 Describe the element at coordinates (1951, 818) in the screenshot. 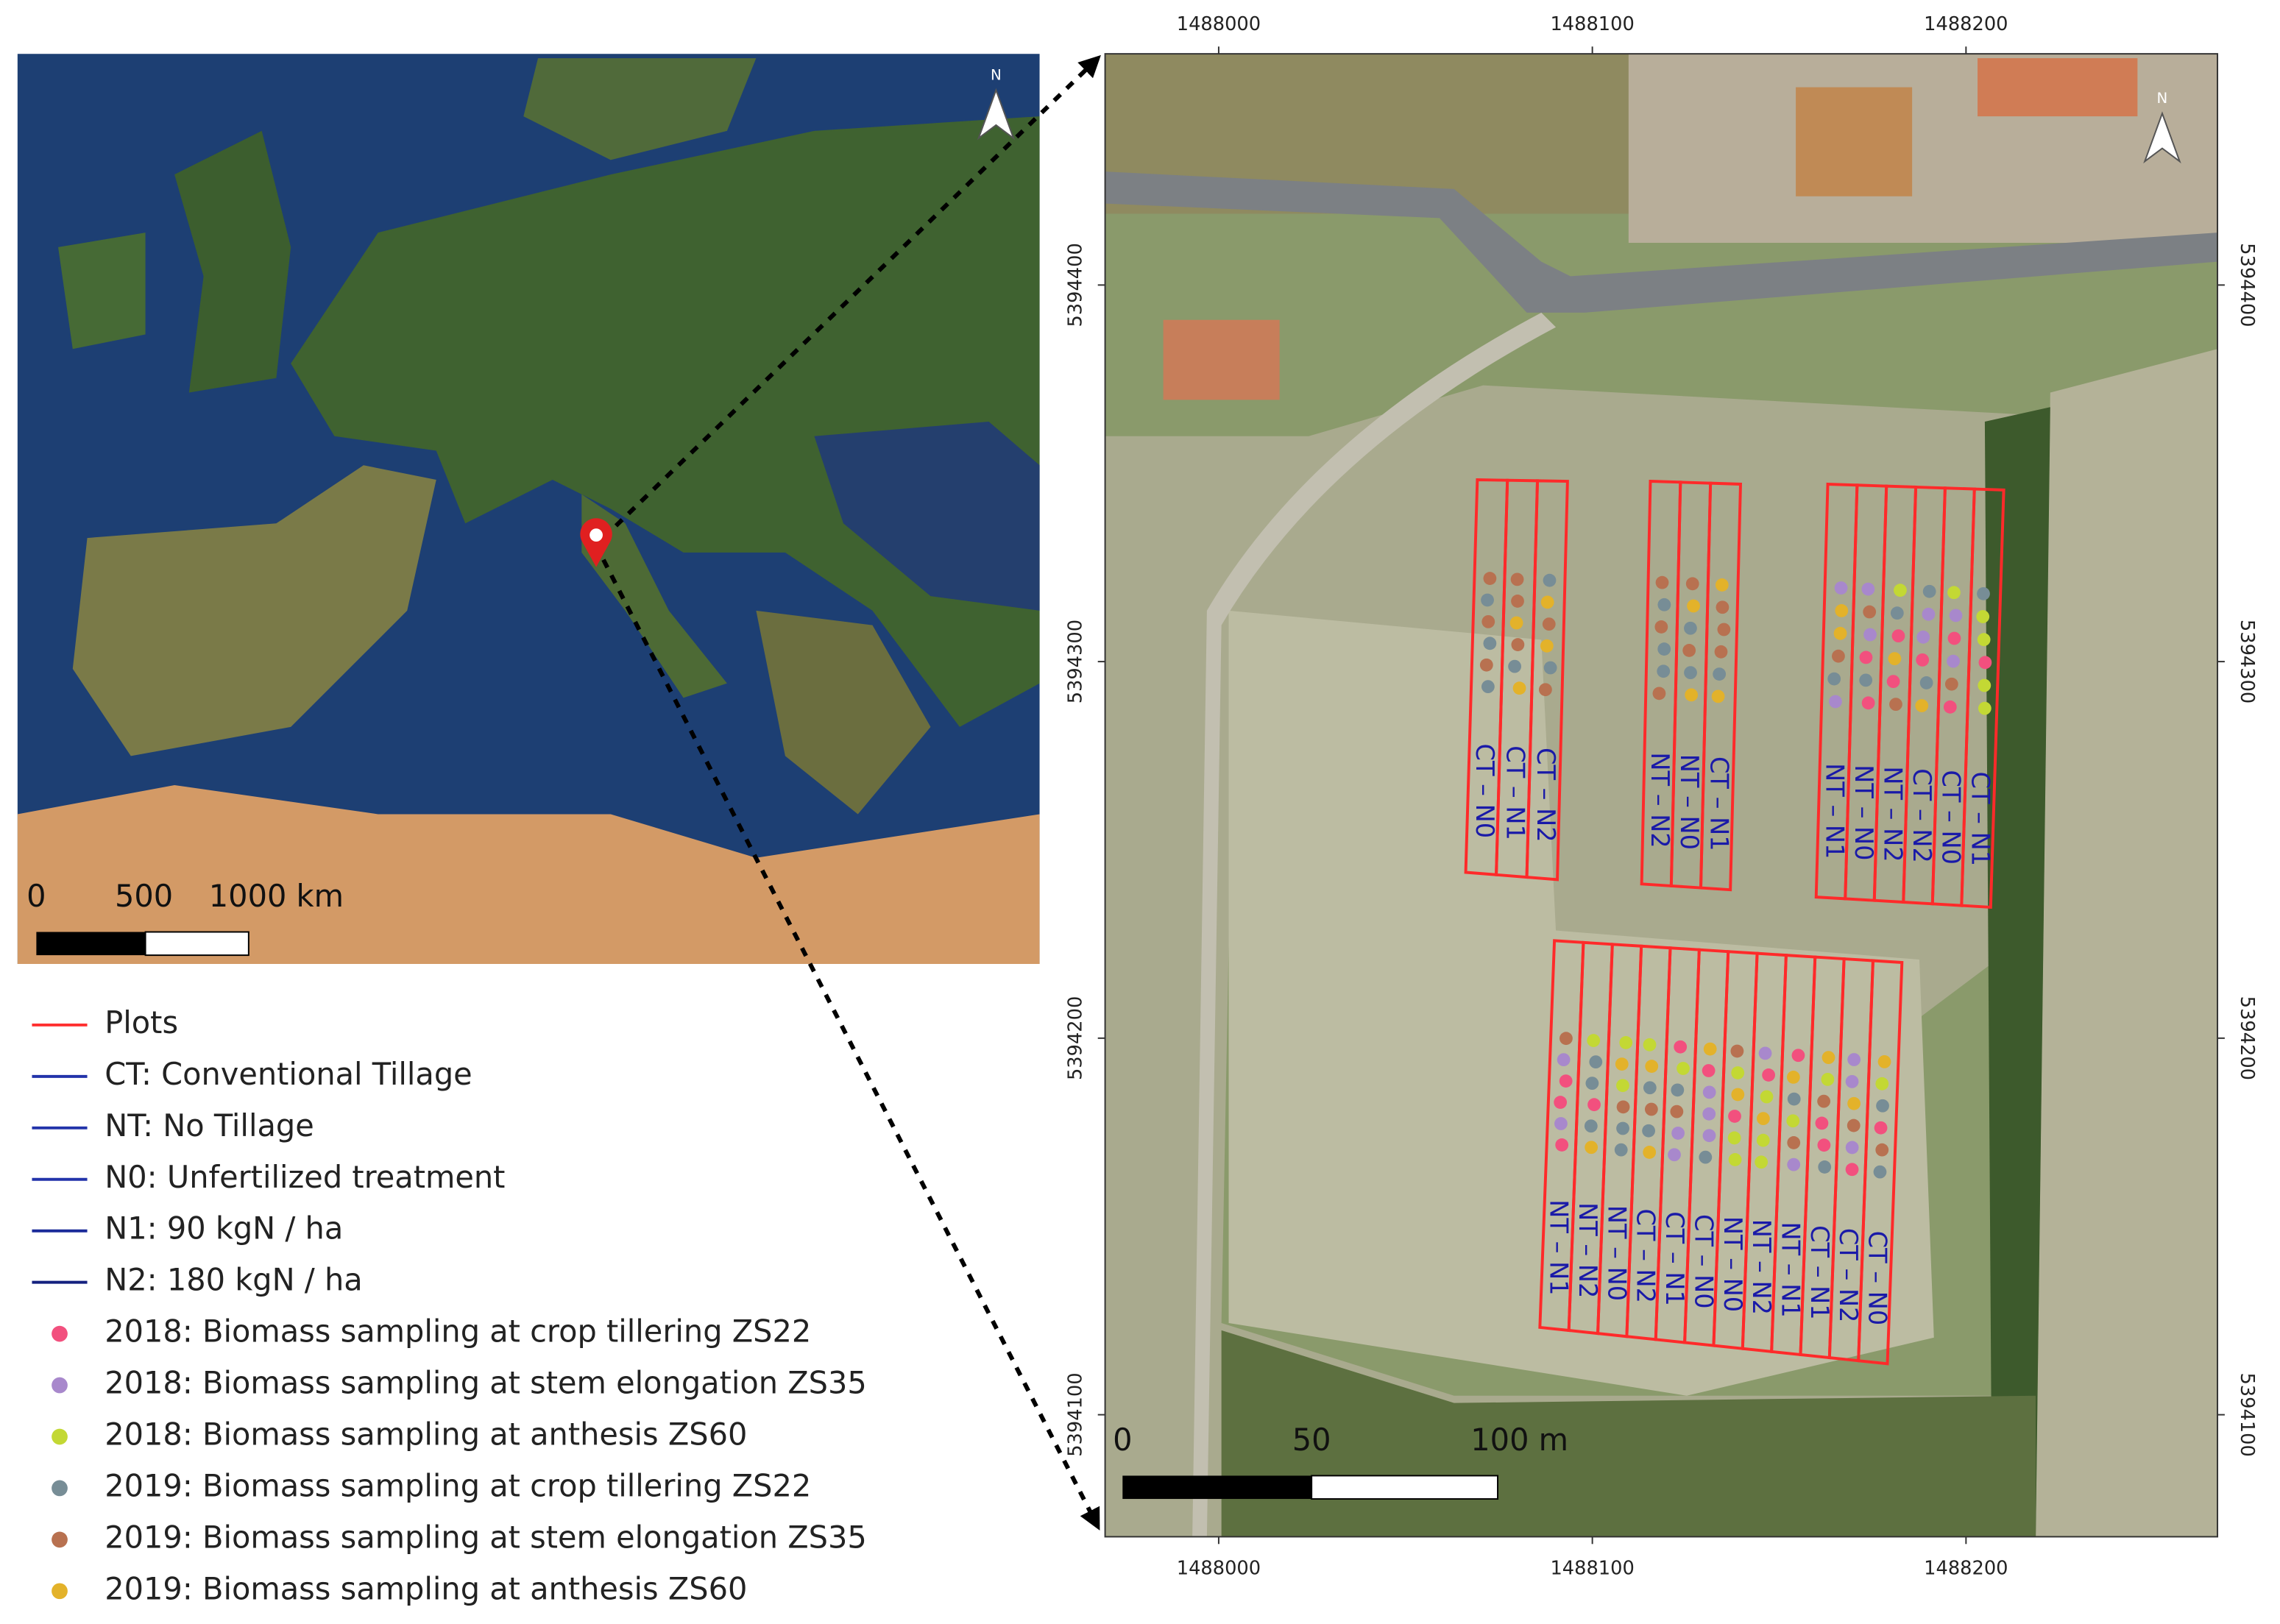

I see `plot-label: CT – N0` at that location.